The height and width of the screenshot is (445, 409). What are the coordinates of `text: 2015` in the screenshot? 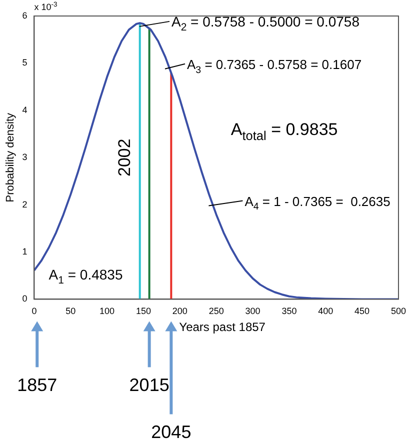 It's located at (149, 385).